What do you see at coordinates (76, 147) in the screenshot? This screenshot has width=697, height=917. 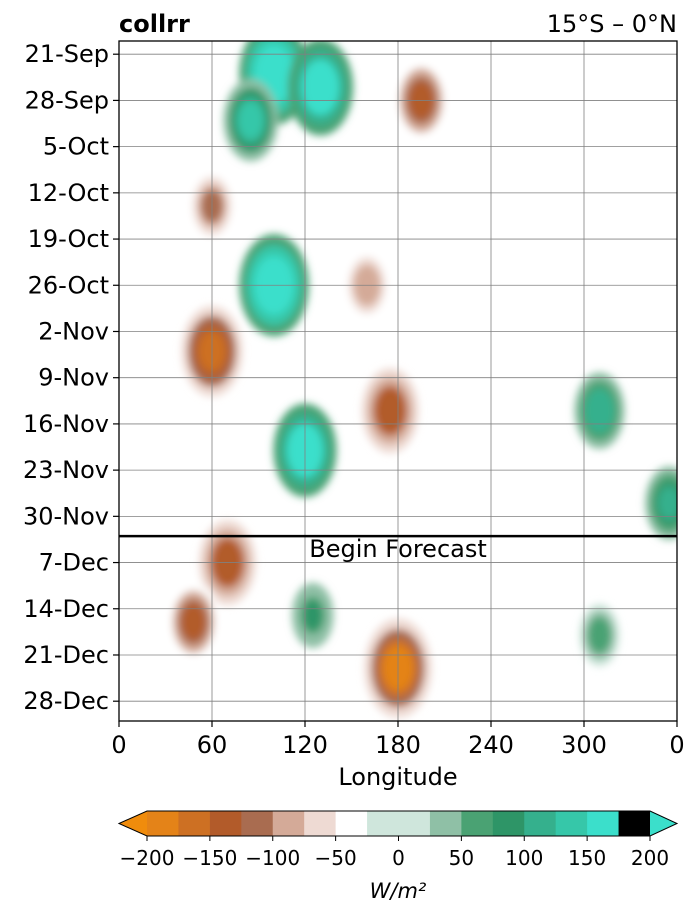 I see `y-tick-label: 5-Oct` at bounding box center [76, 147].